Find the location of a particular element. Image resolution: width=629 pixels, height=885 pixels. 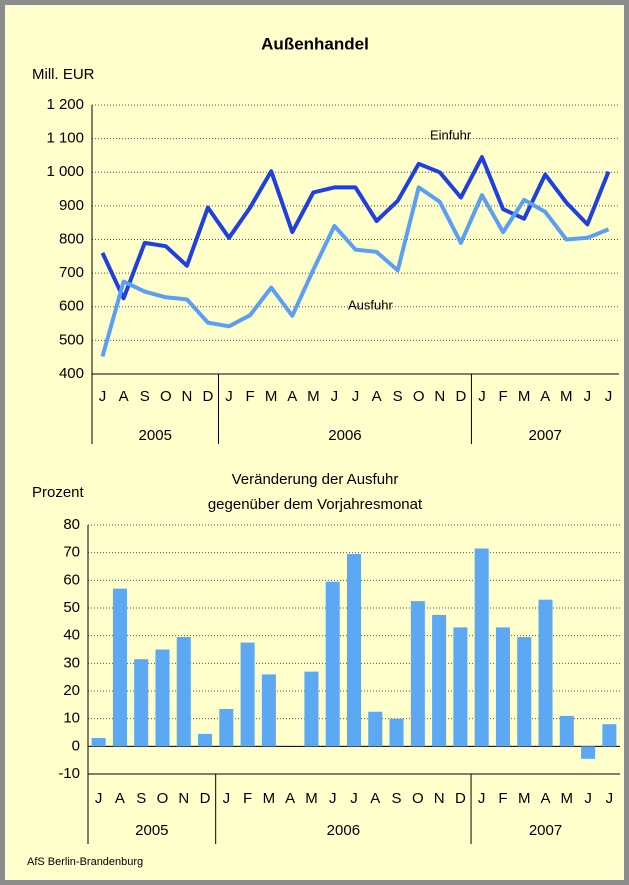

source: AfS Berlin-Brandenburg is located at coordinates (85, 862).